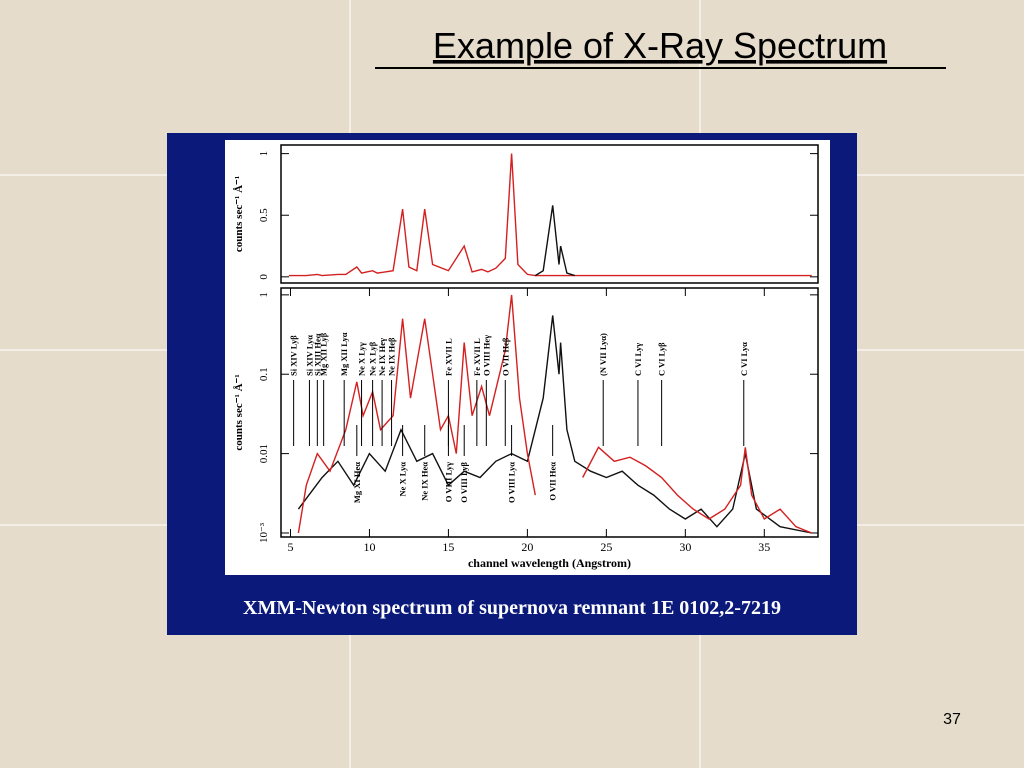 The width and height of the screenshot is (1024, 768). Describe the element at coordinates (294, 355) in the screenshot. I see `annotation-label: Si XIV Lyβ` at that location.